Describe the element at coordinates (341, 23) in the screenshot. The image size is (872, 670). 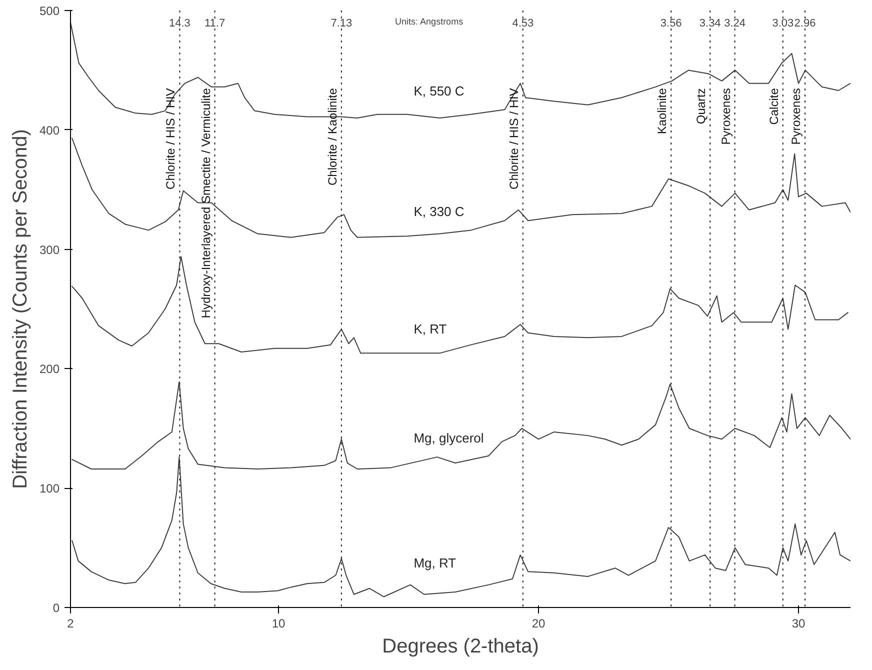
I see `annotation: 7.13` at that location.